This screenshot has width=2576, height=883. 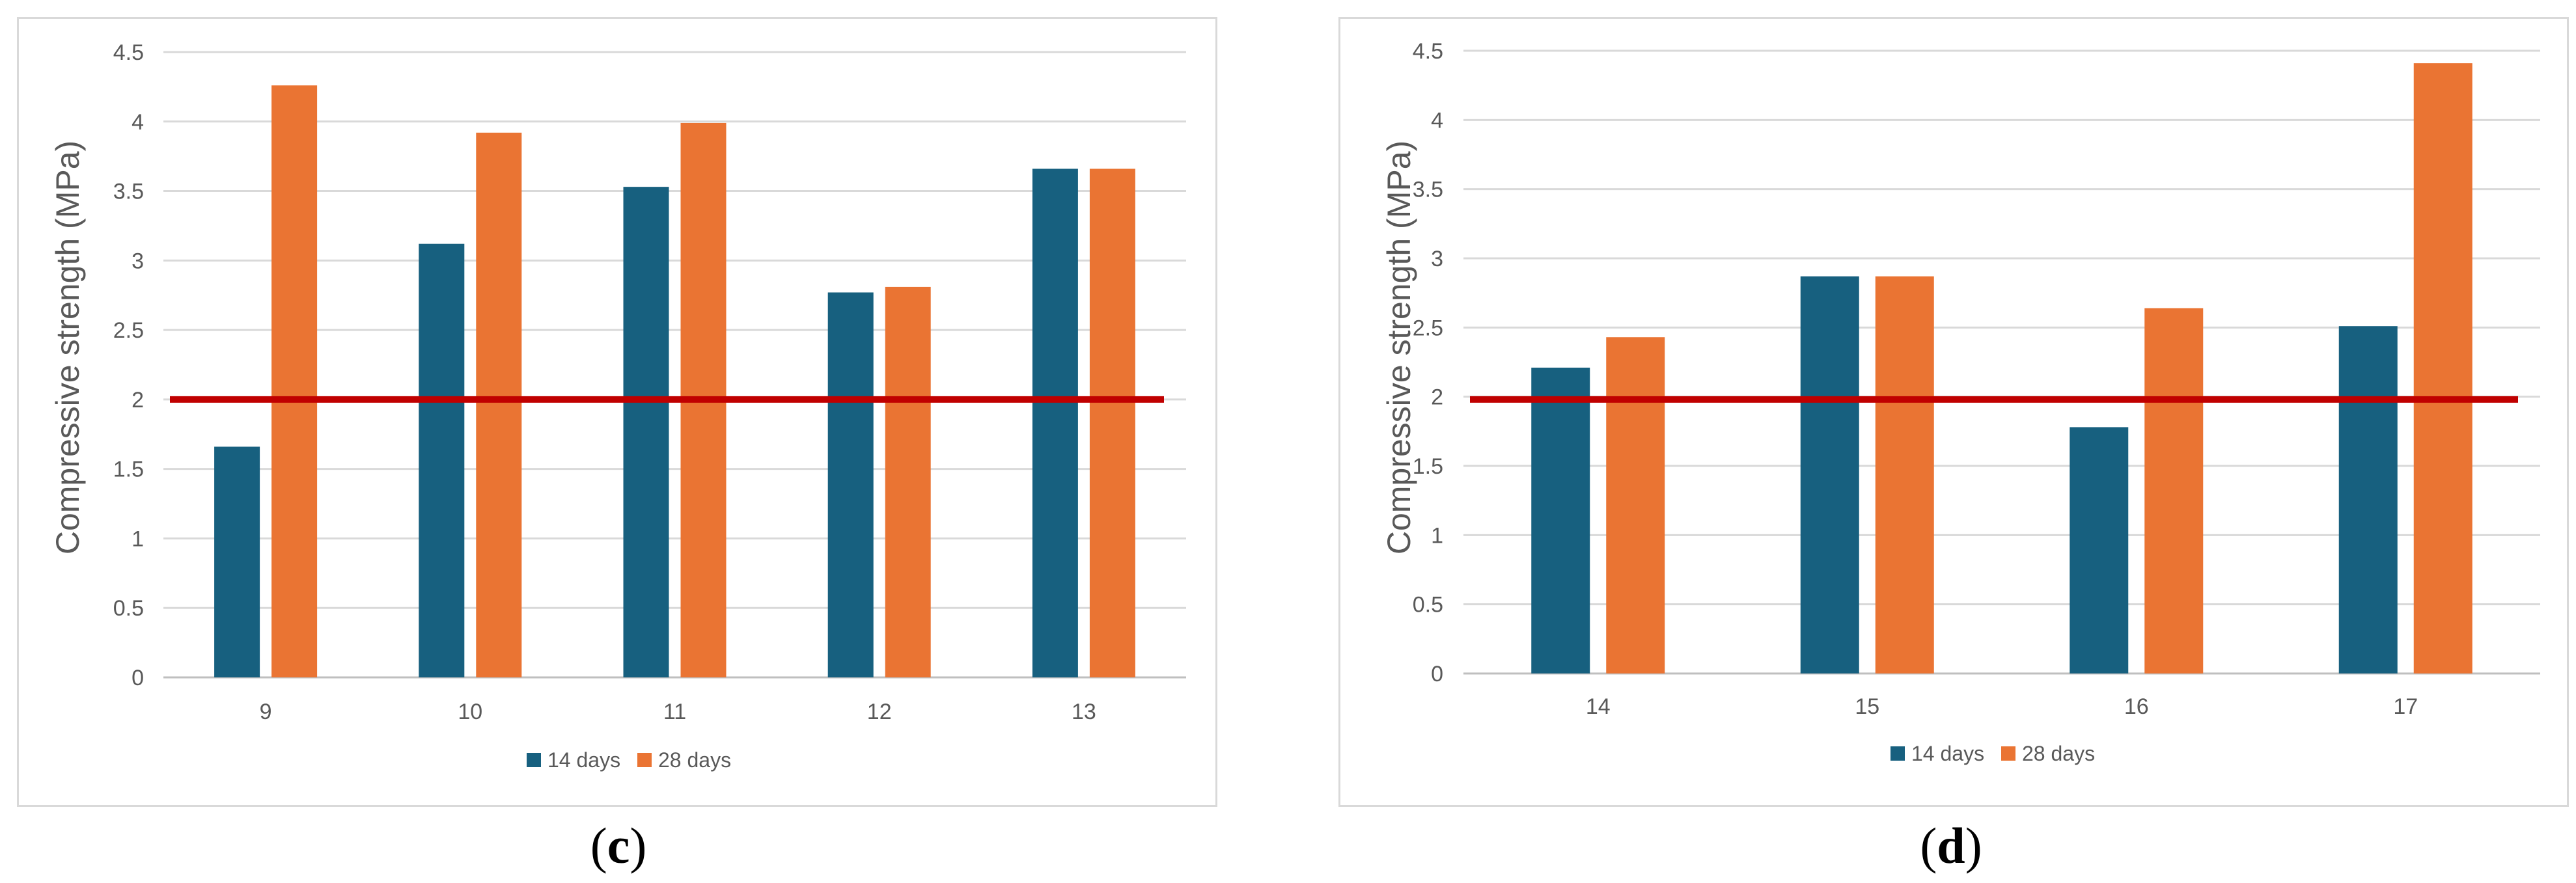 What do you see at coordinates (2136, 706) in the screenshot?
I see `x-tick-label: 16` at bounding box center [2136, 706].